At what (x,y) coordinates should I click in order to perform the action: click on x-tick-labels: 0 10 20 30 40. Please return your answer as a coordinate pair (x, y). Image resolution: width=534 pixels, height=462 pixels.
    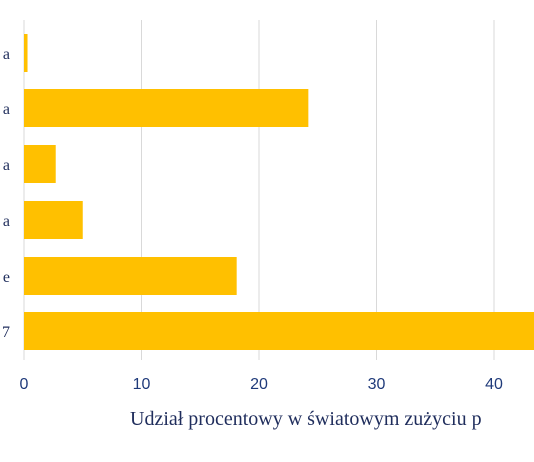
    Looking at the image, I should click on (261, 384).